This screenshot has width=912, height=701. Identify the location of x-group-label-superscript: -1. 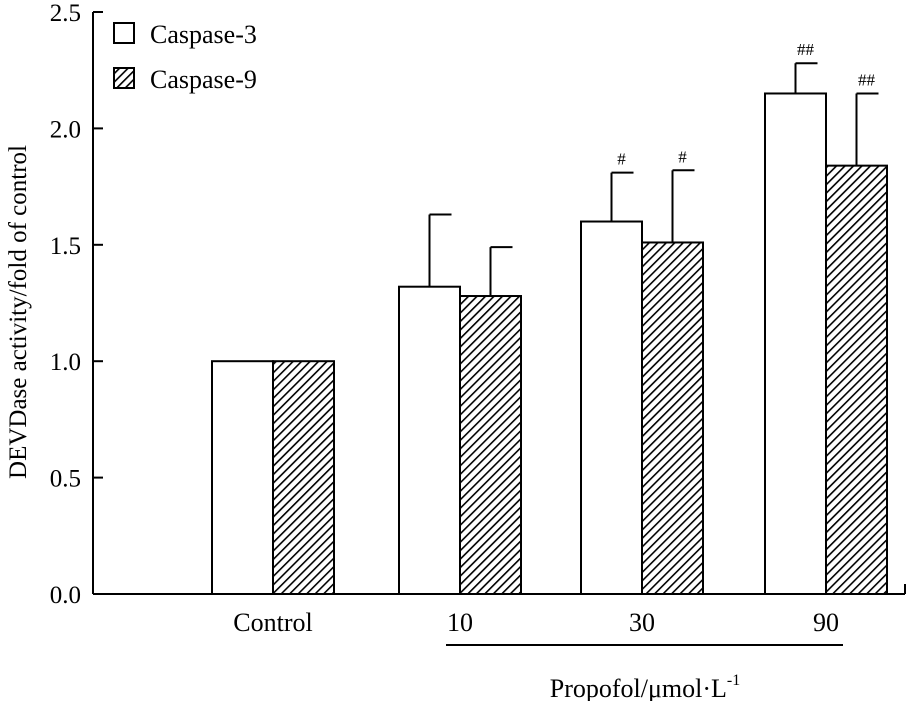
(733, 680).